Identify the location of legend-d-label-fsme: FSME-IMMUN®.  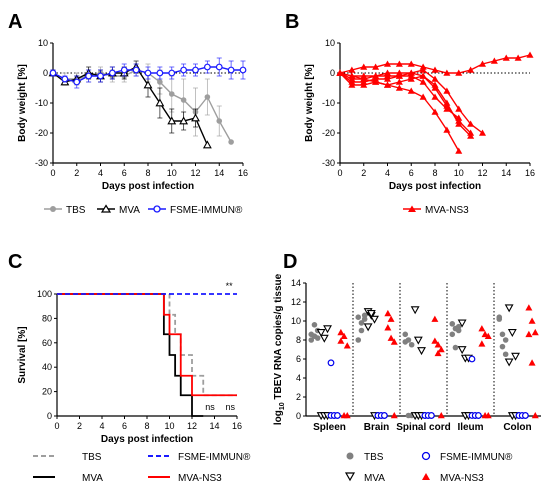
(476, 457).